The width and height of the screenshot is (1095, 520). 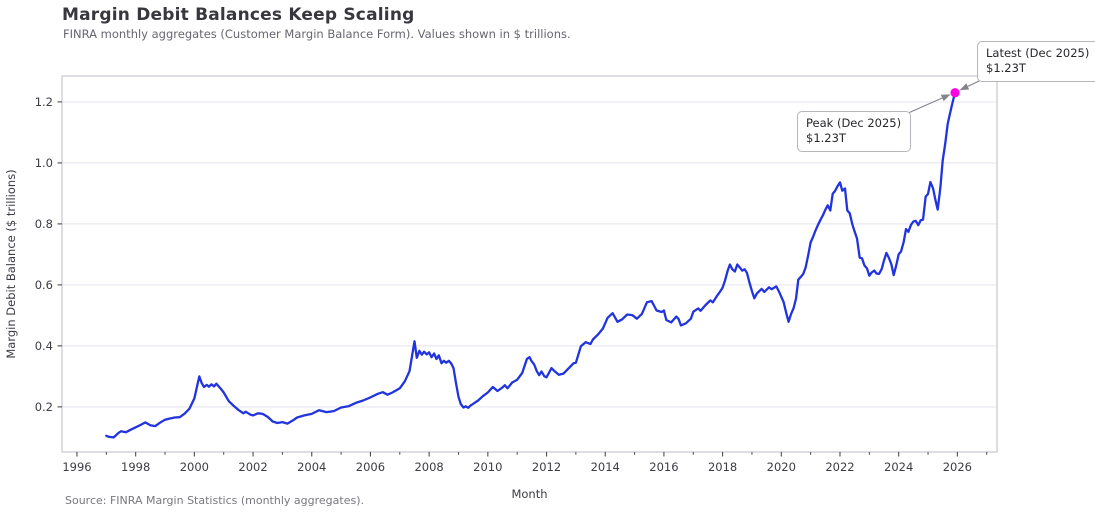 What do you see at coordinates (76, 467) in the screenshot?
I see `x-tick-label: 1996` at bounding box center [76, 467].